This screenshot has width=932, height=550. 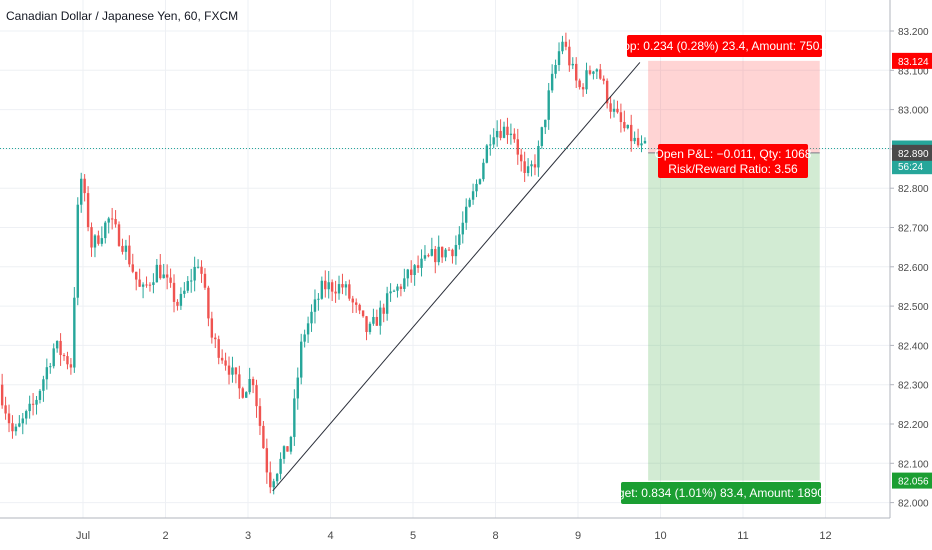 I want to click on target-zone, so click(x=734, y=316).